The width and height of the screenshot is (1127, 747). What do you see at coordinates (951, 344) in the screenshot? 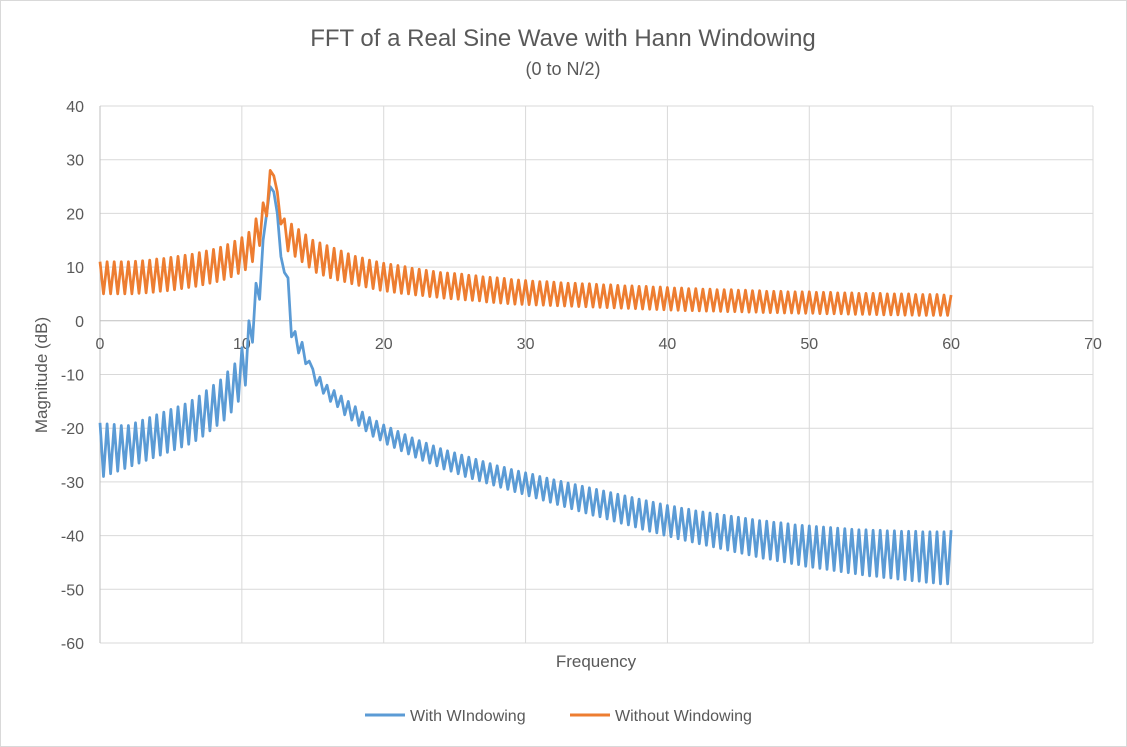
I see `x-tick-label: 60` at bounding box center [951, 344].